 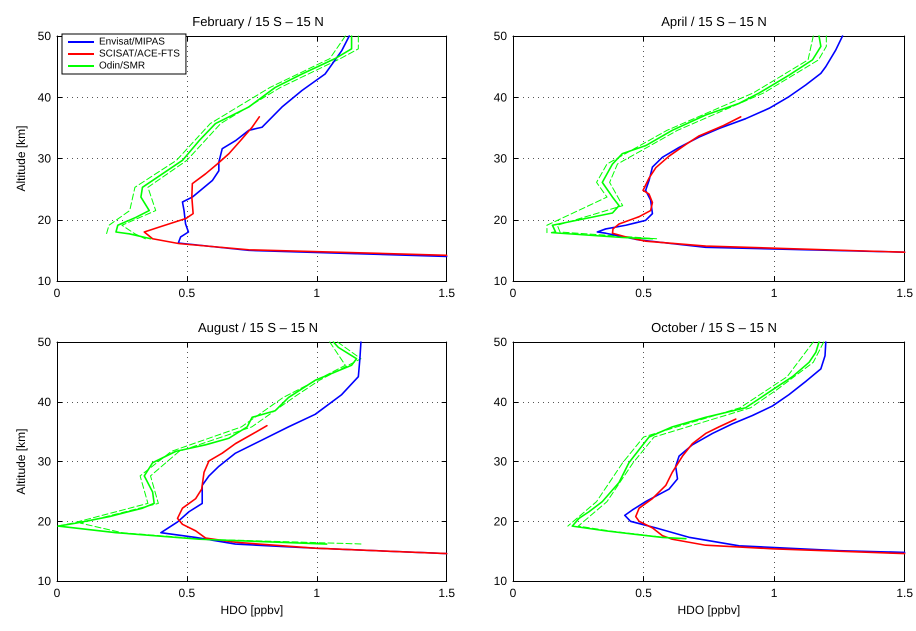 I want to click on legend-label: Odin/SMR, so click(x=122, y=66).